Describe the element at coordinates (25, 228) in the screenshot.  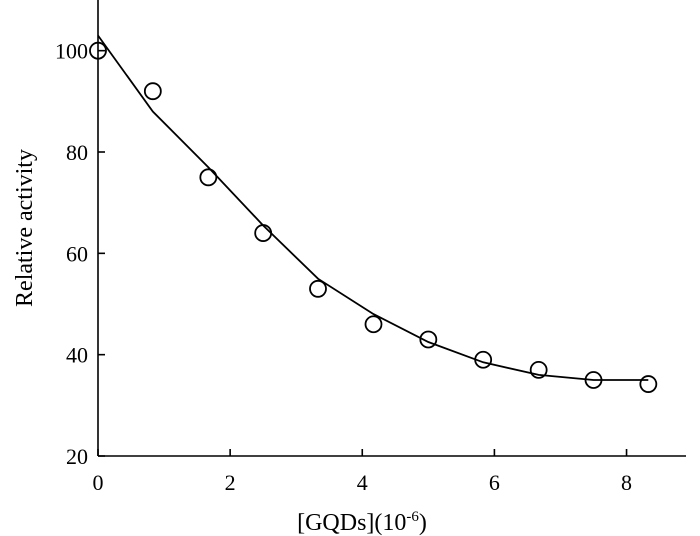
I see `y-axis-title: Relative activity` at that location.